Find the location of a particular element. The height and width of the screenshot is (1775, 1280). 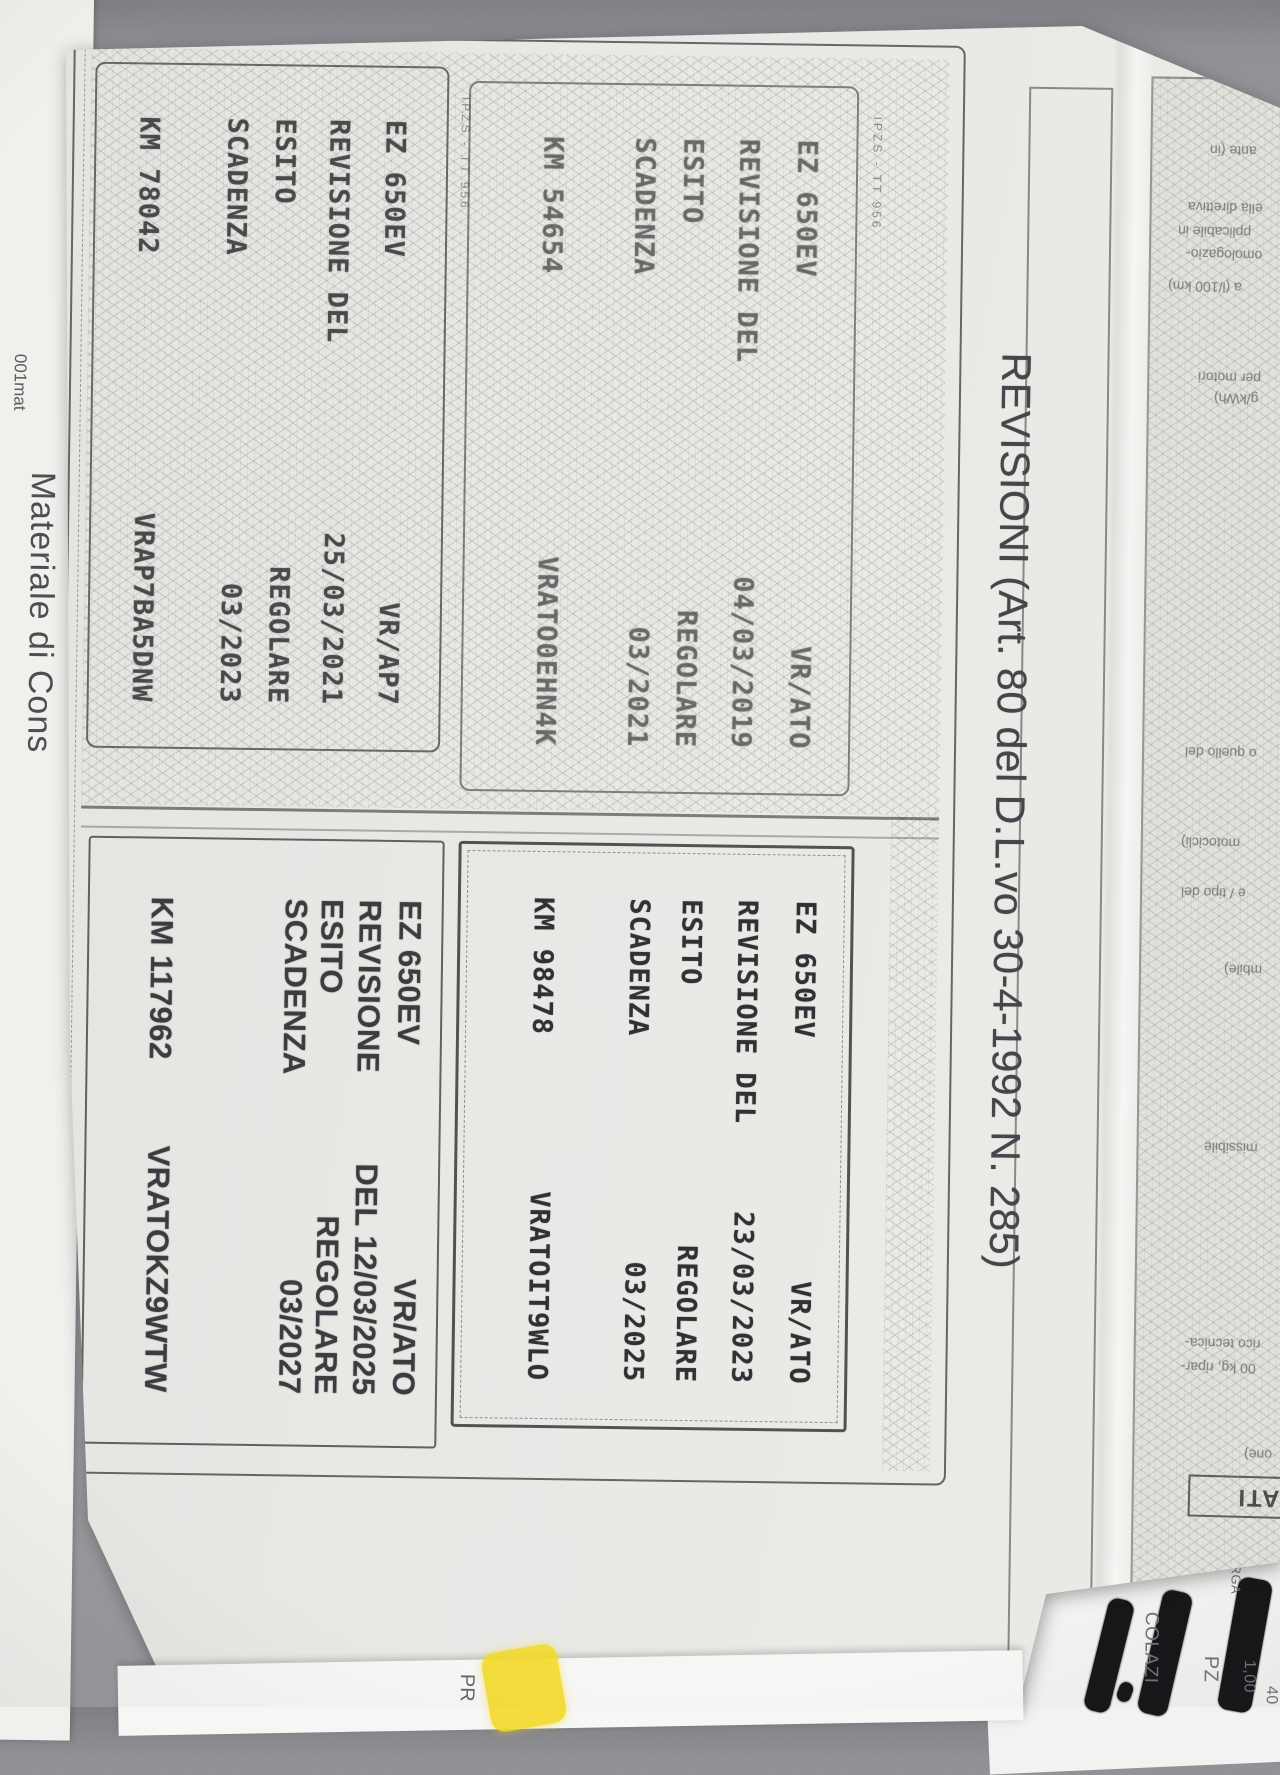

bottom-strip-fragment: PR is located at coordinates (466, 1687).